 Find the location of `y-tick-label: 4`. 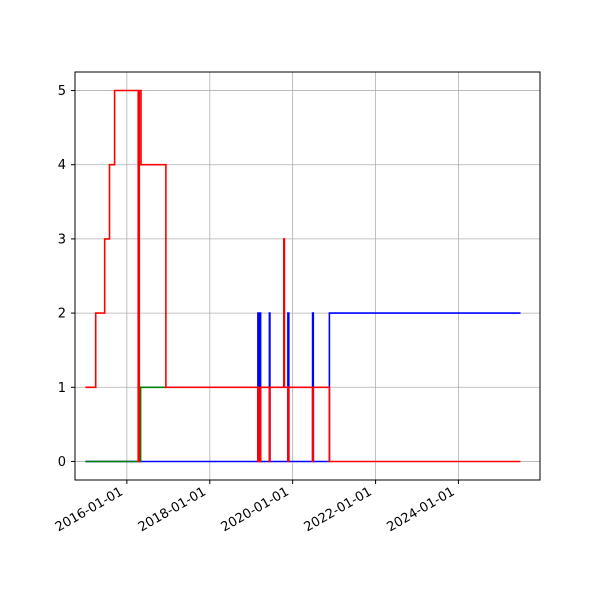

y-tick-label: 4 is located at coordinates (62, 165).